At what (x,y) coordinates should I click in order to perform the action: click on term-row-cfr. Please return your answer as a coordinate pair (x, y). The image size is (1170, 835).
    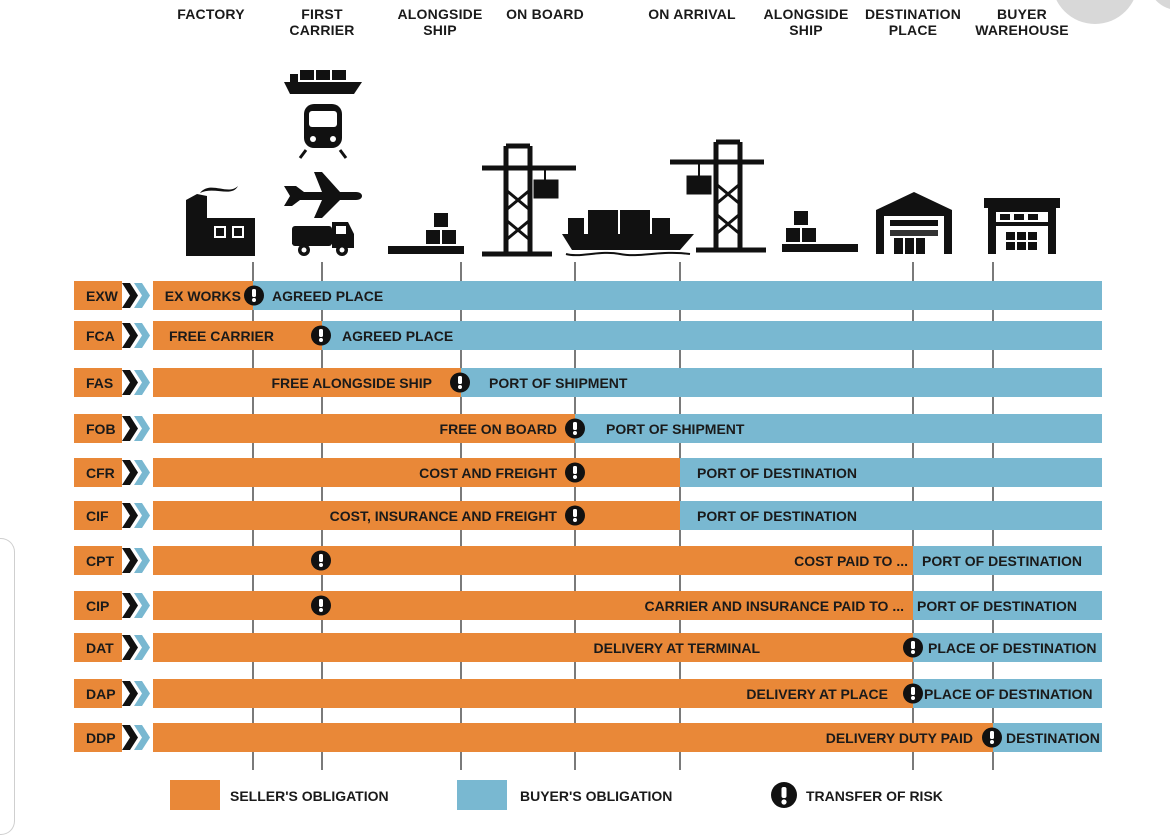
    Looking at the image, I should click on (627, 472).